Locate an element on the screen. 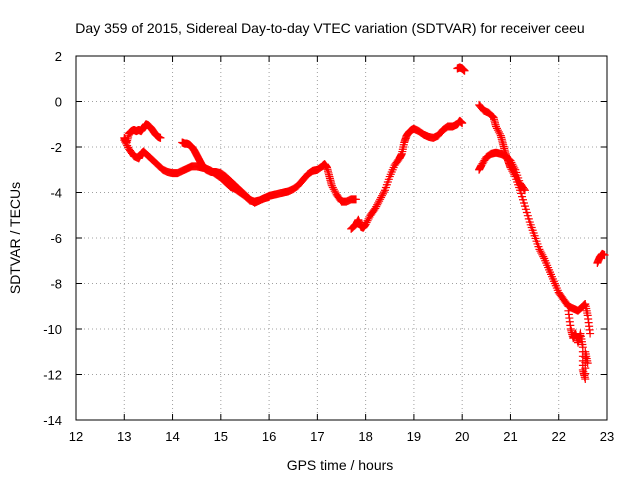  x-tick-label: 19 is located at coordinates (414, 436).